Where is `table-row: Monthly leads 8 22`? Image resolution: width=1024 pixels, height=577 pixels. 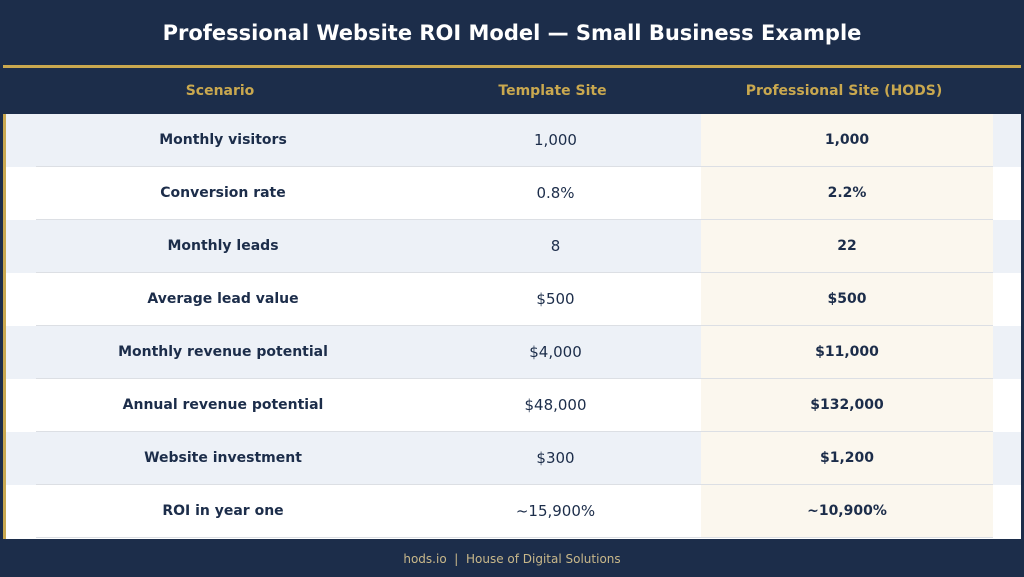 table-row: Monthly leads 8 22 is located at coordinates (513, 246).